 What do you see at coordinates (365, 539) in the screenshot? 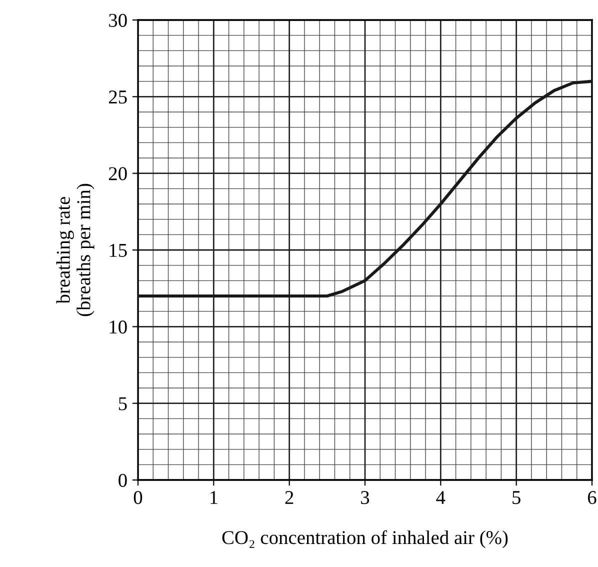
I see `x-axis-title: CO₂ concentration of inhaled air (%)` at bounding box center [365, 539].